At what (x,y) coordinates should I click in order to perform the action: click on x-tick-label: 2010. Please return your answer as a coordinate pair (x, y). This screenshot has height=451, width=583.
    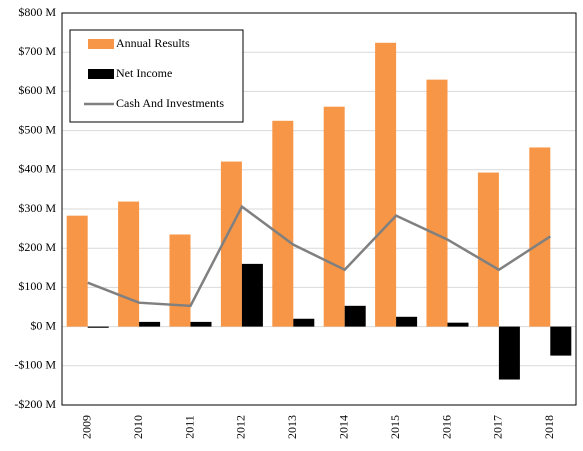
    Looking at the image, I should click on (138, 427).